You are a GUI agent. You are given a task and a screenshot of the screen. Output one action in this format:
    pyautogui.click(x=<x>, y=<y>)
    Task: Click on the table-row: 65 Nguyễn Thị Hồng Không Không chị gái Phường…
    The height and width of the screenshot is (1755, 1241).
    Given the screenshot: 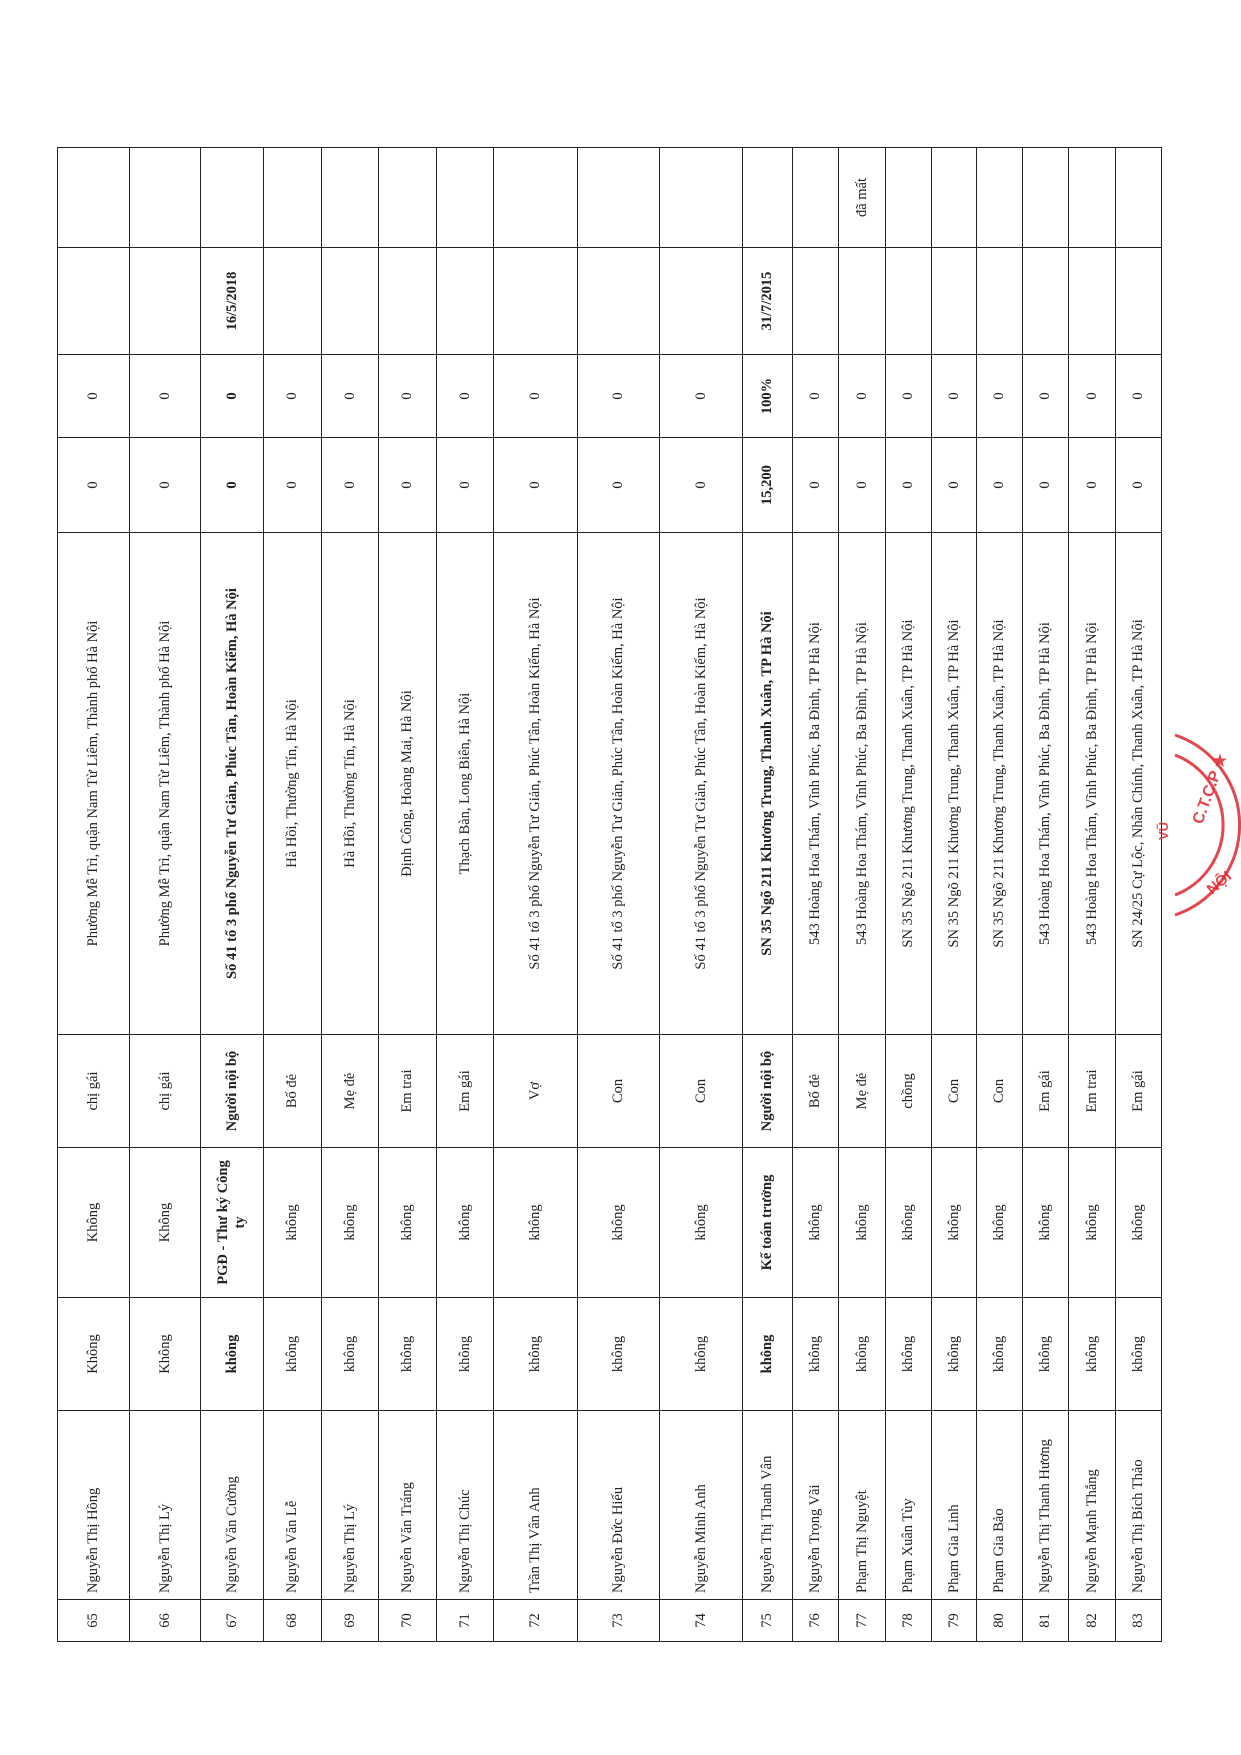 What is the action you would take?
    pyautogui.click(x=93, y=894)
    